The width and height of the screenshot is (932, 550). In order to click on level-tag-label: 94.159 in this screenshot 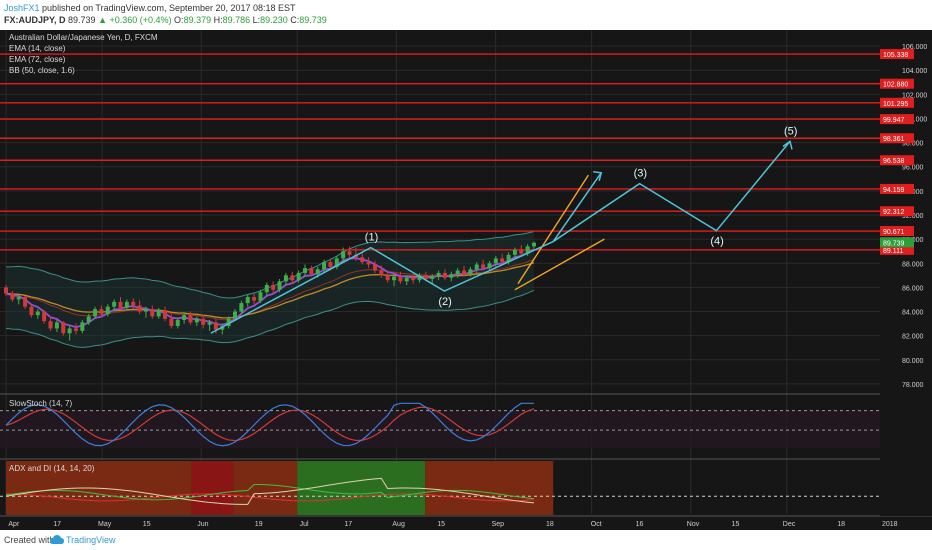, I will do `click(894, 190)`.